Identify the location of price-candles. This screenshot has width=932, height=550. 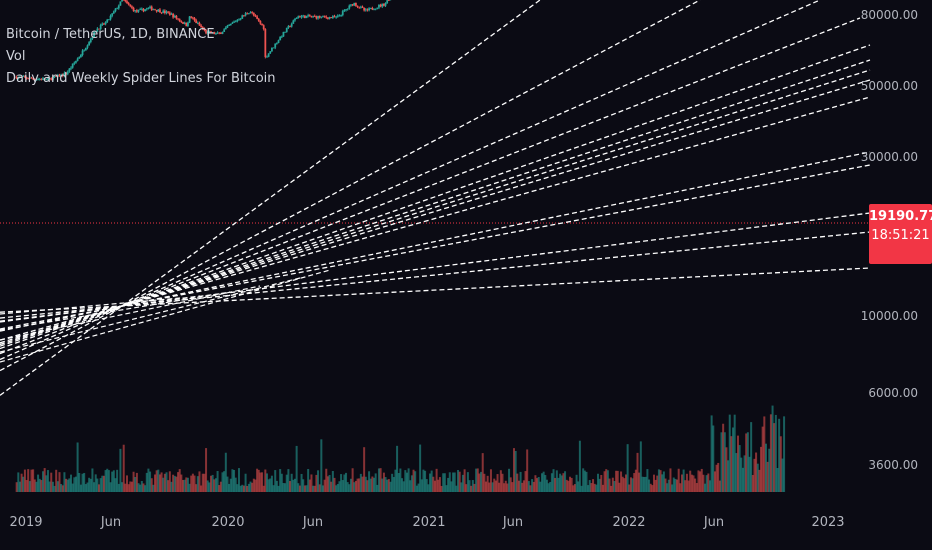
(203, 41).